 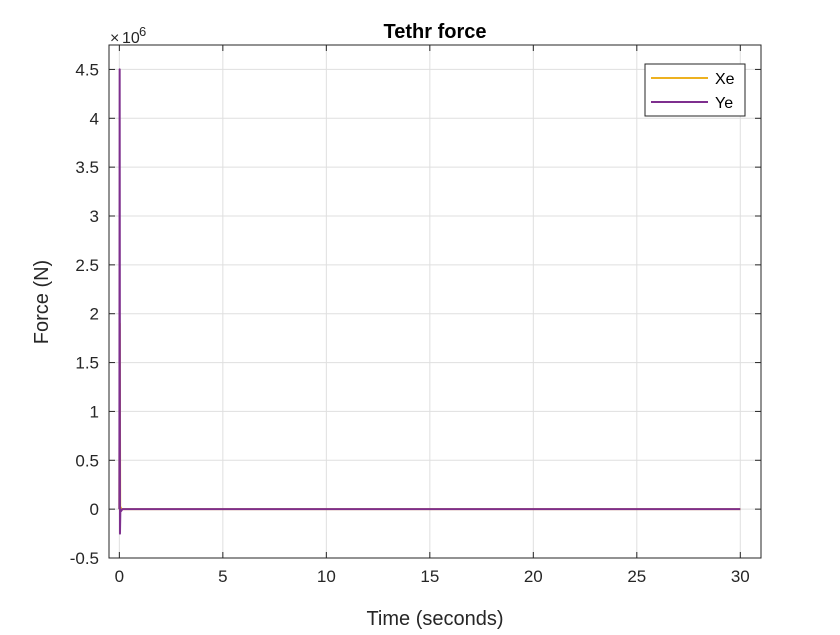 I want to click on x-tick-label: 20, so click(x=533, y=576).